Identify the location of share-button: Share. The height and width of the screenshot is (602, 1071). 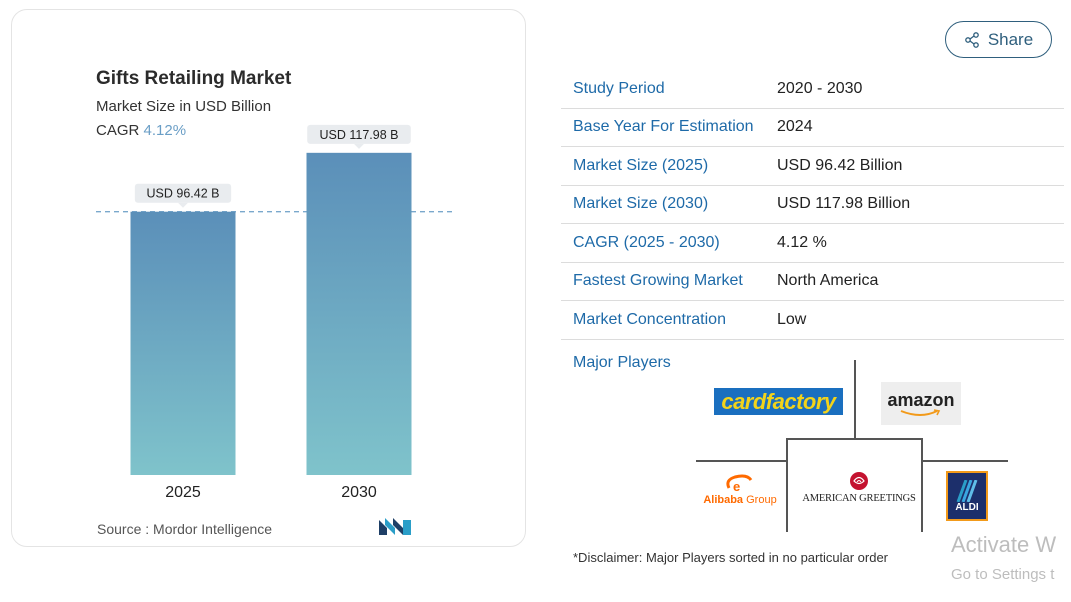
(998, 39).